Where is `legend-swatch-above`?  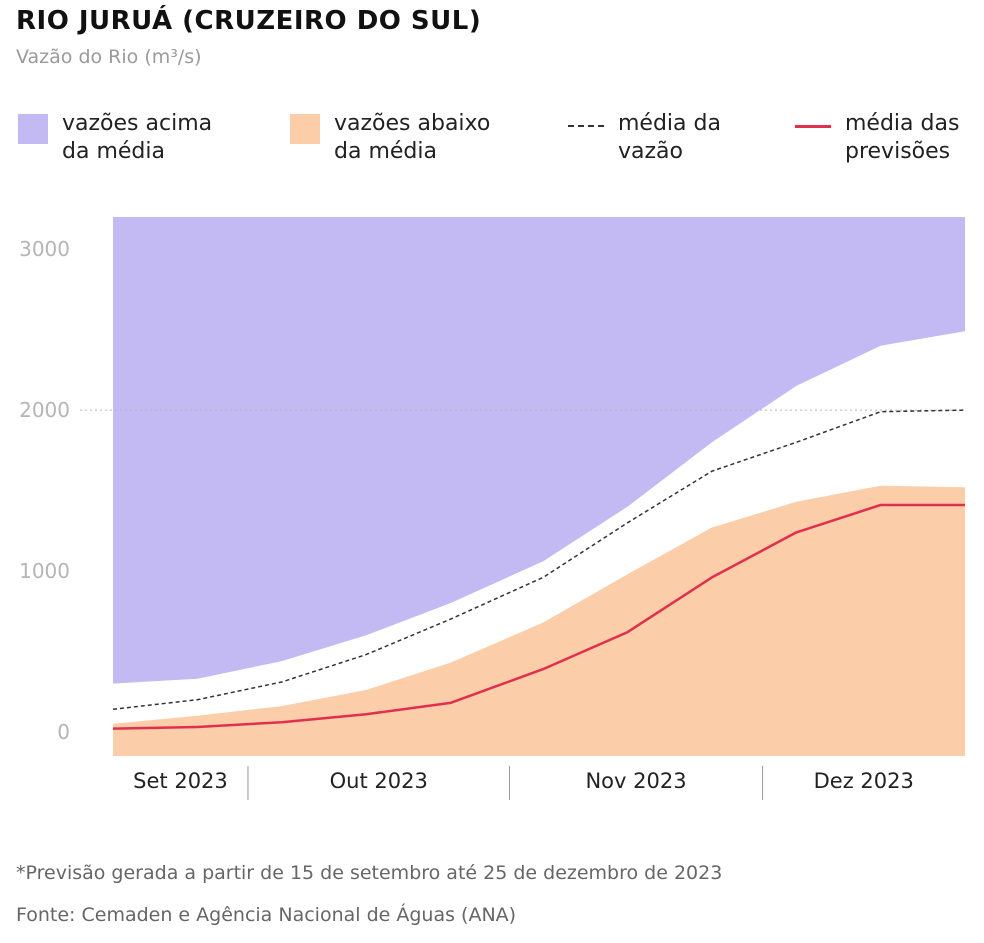 legend-swatch-above is located at coordinates (33, 129).